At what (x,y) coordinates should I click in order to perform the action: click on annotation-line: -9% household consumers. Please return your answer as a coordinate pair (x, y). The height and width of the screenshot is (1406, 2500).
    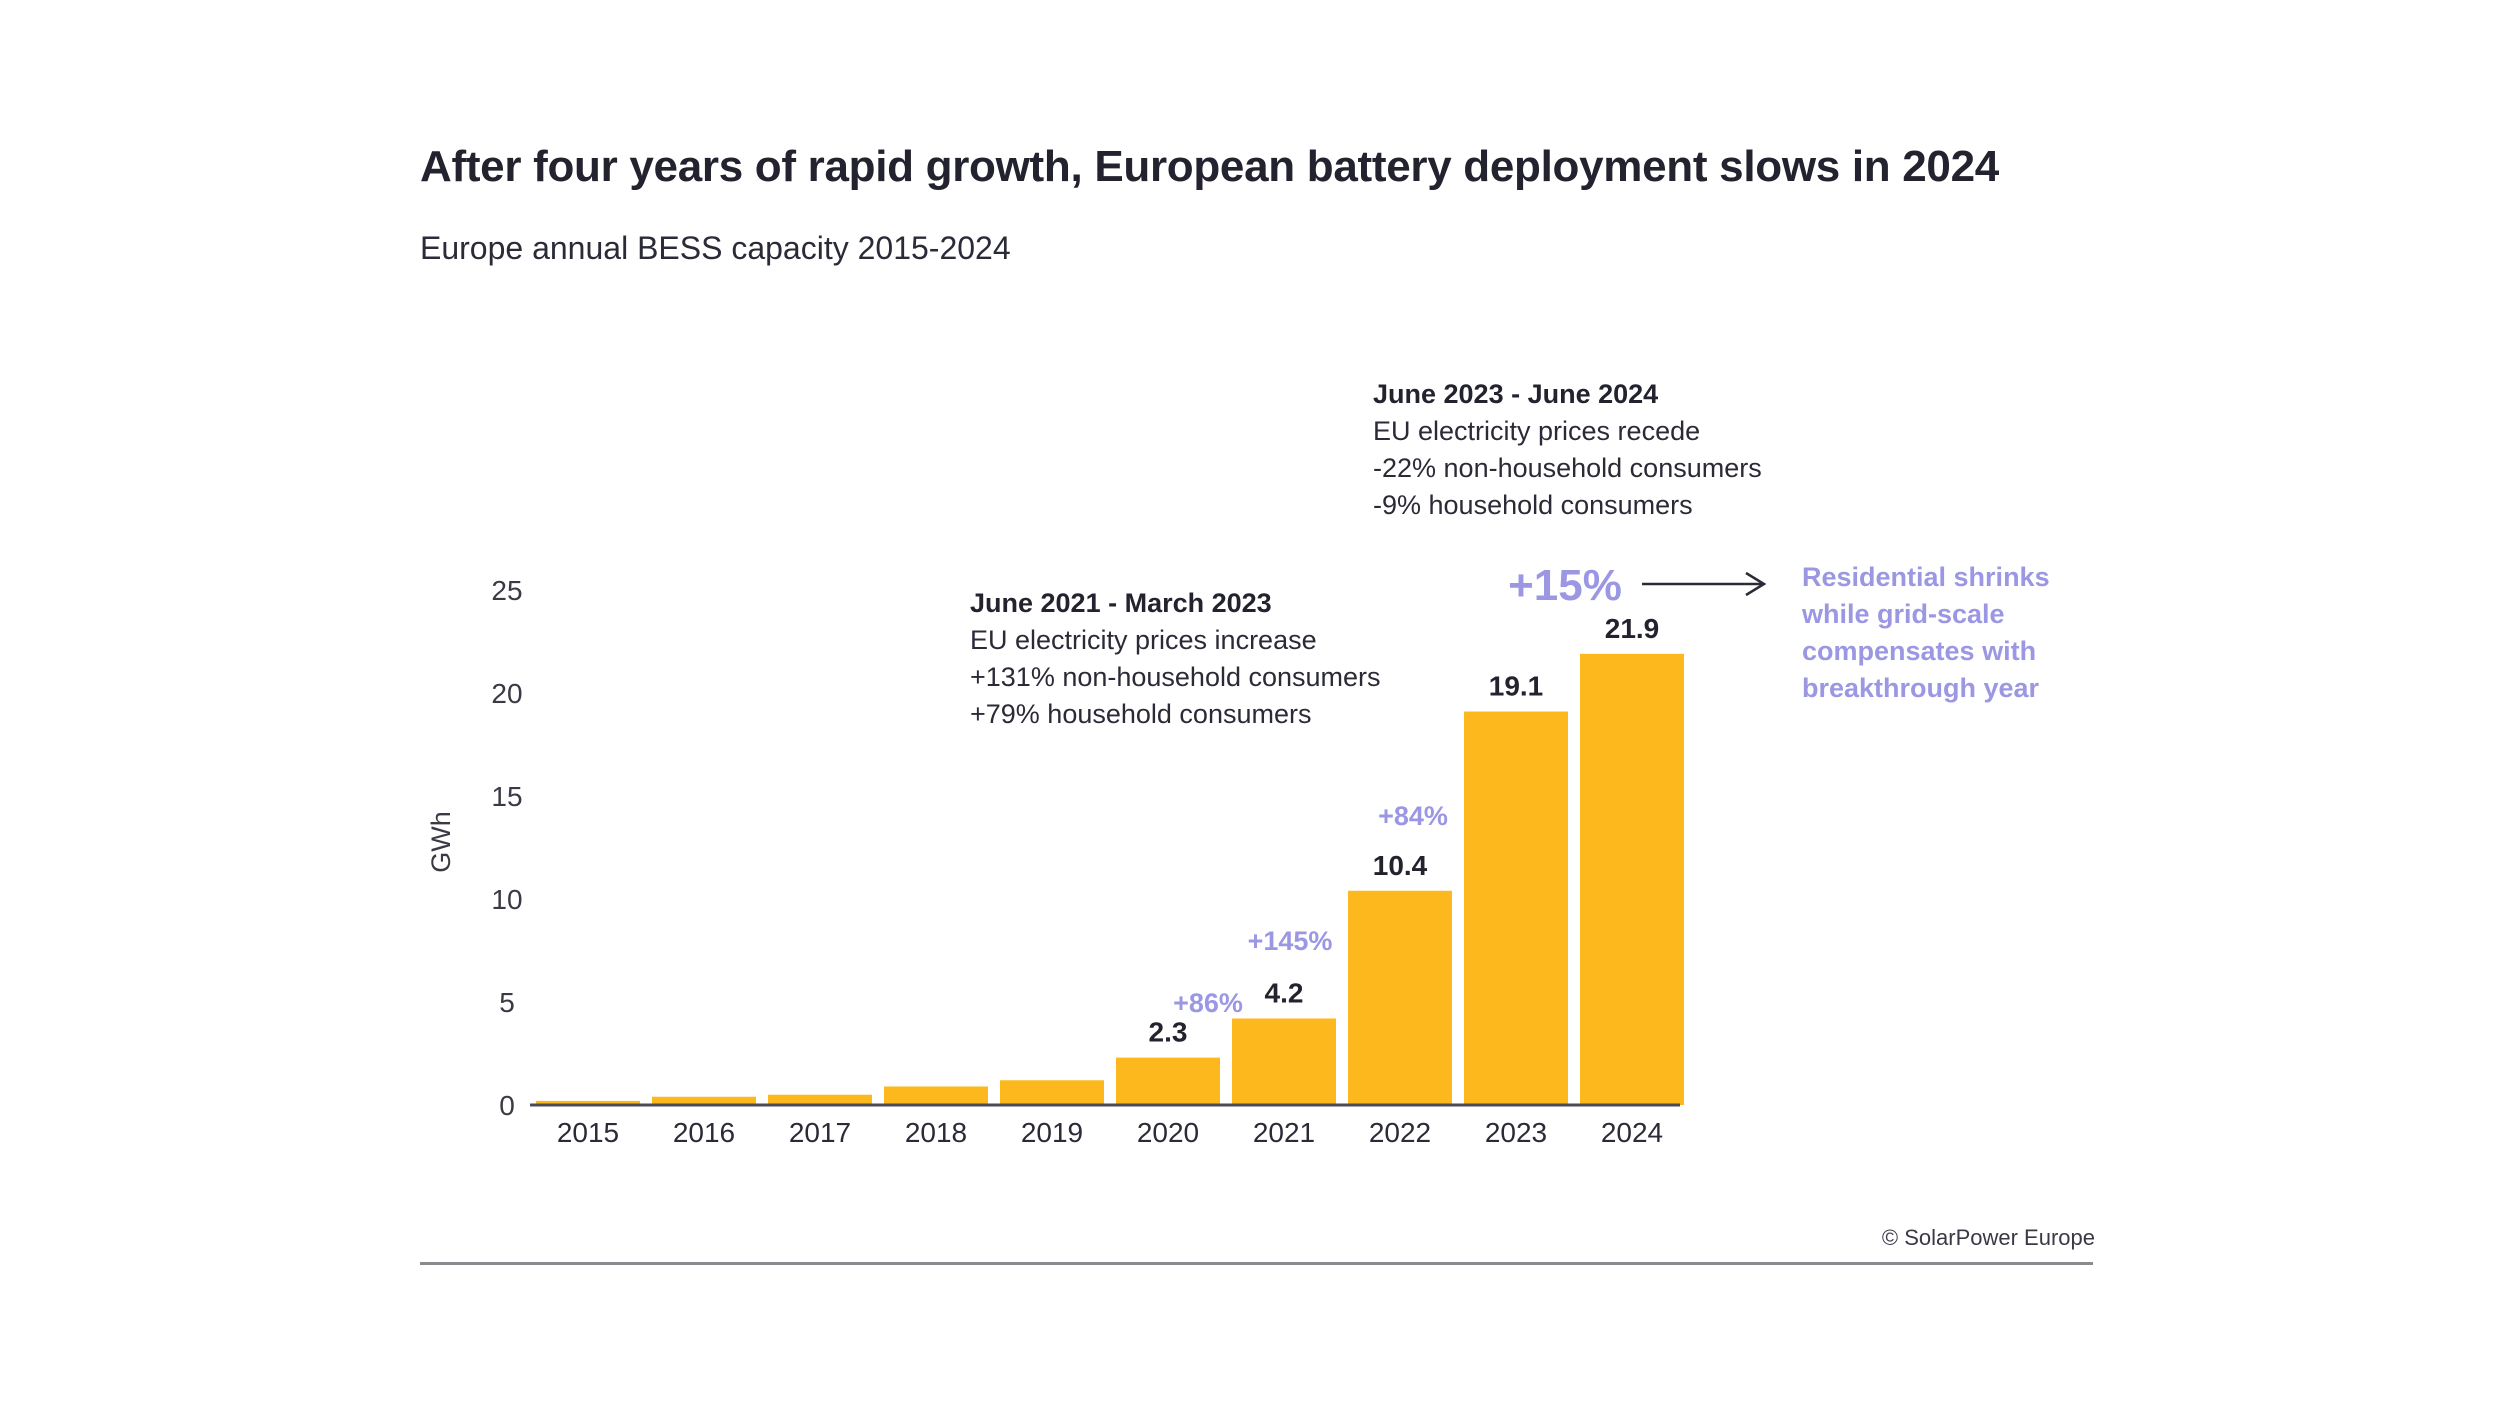
    Looking at the image, I should click on (1533, 505).